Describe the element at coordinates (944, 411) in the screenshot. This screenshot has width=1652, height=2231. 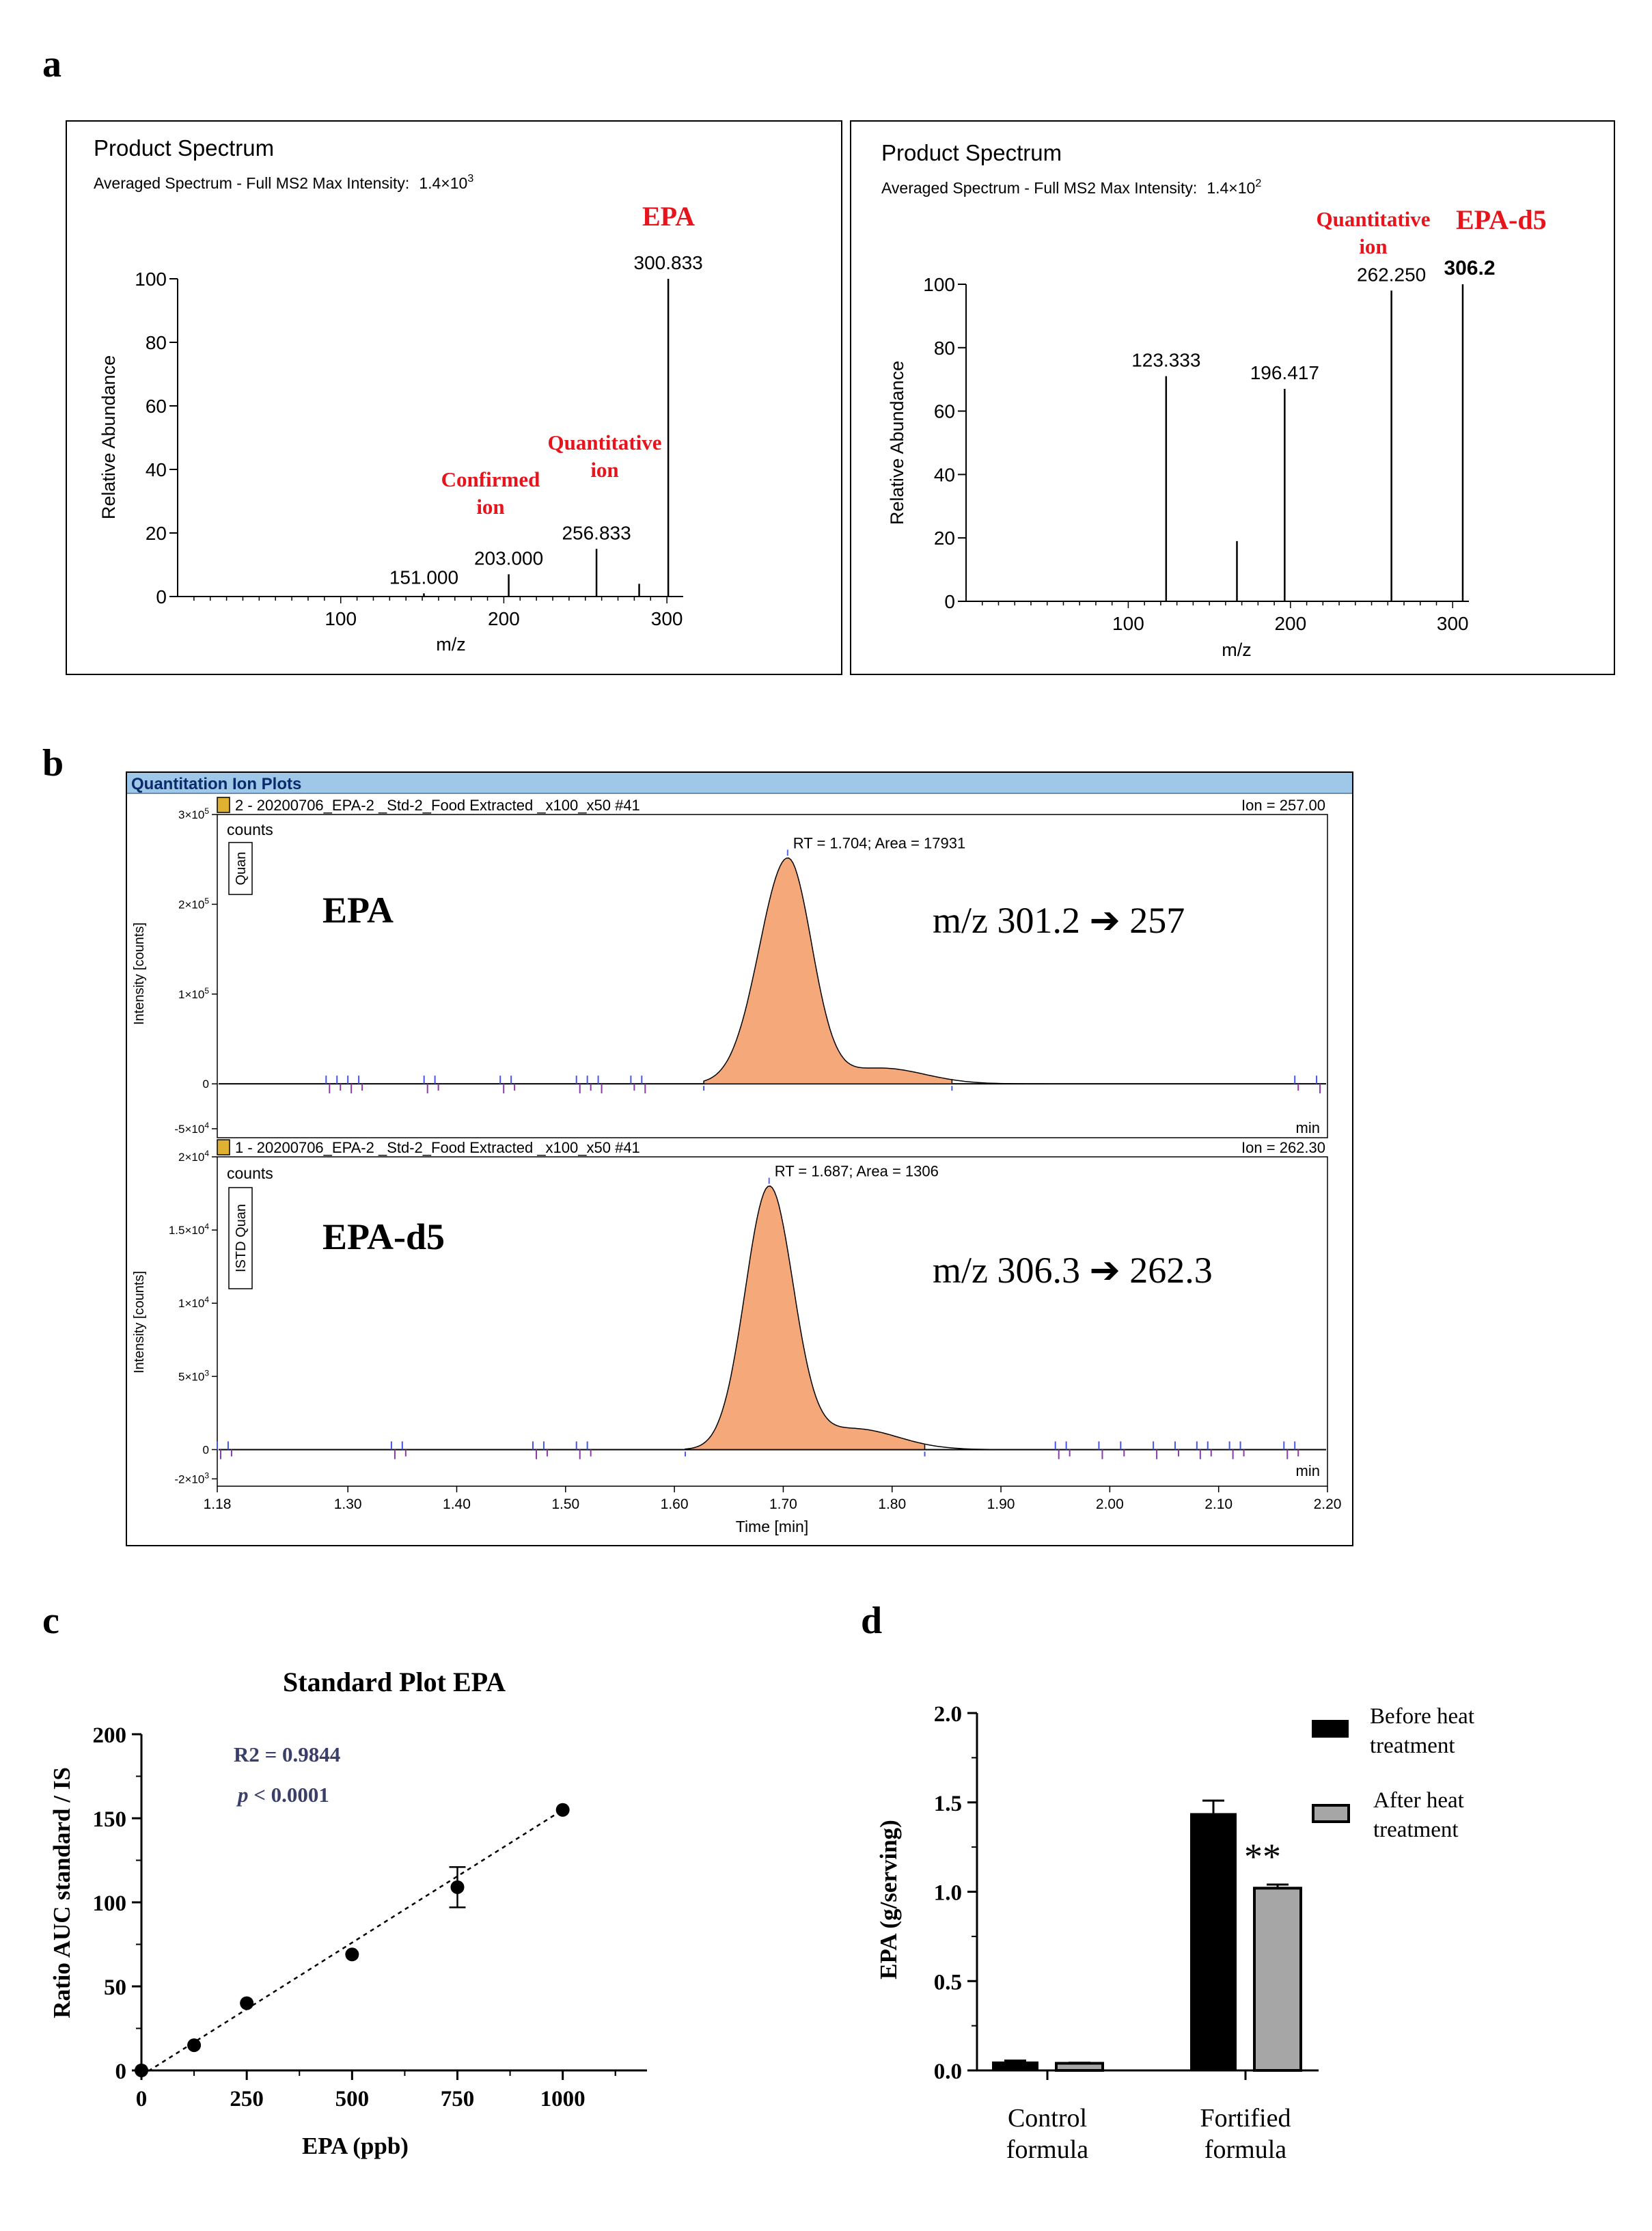
I see `y-tick-label: 60` at that location.